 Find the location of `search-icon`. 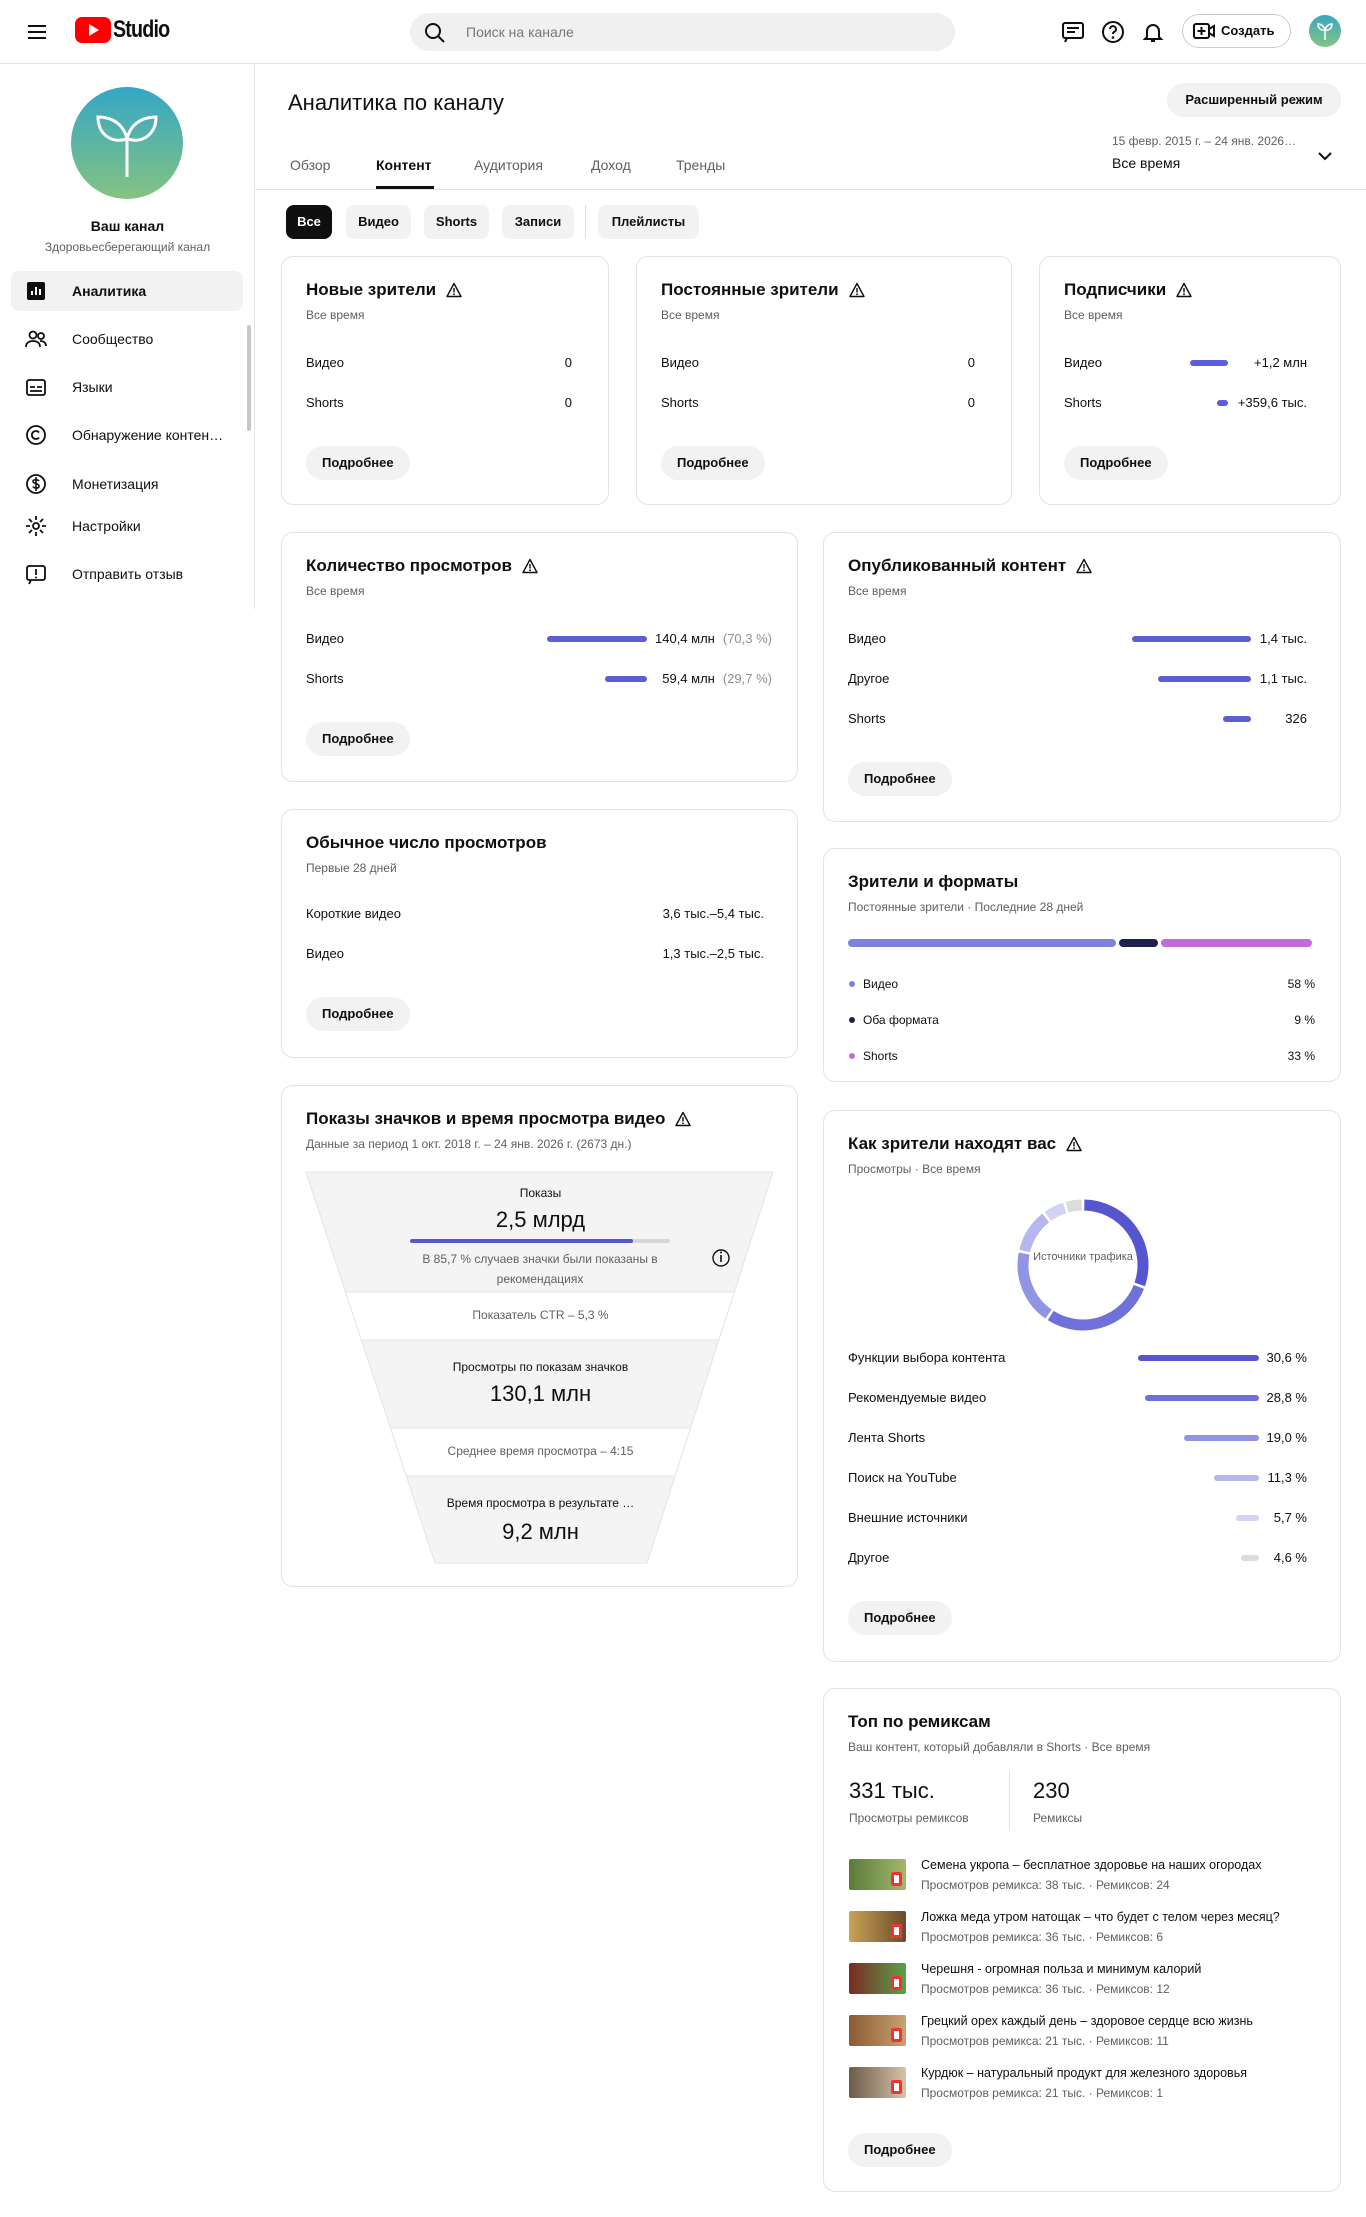

search-icon is located at coordinates (435, 33).